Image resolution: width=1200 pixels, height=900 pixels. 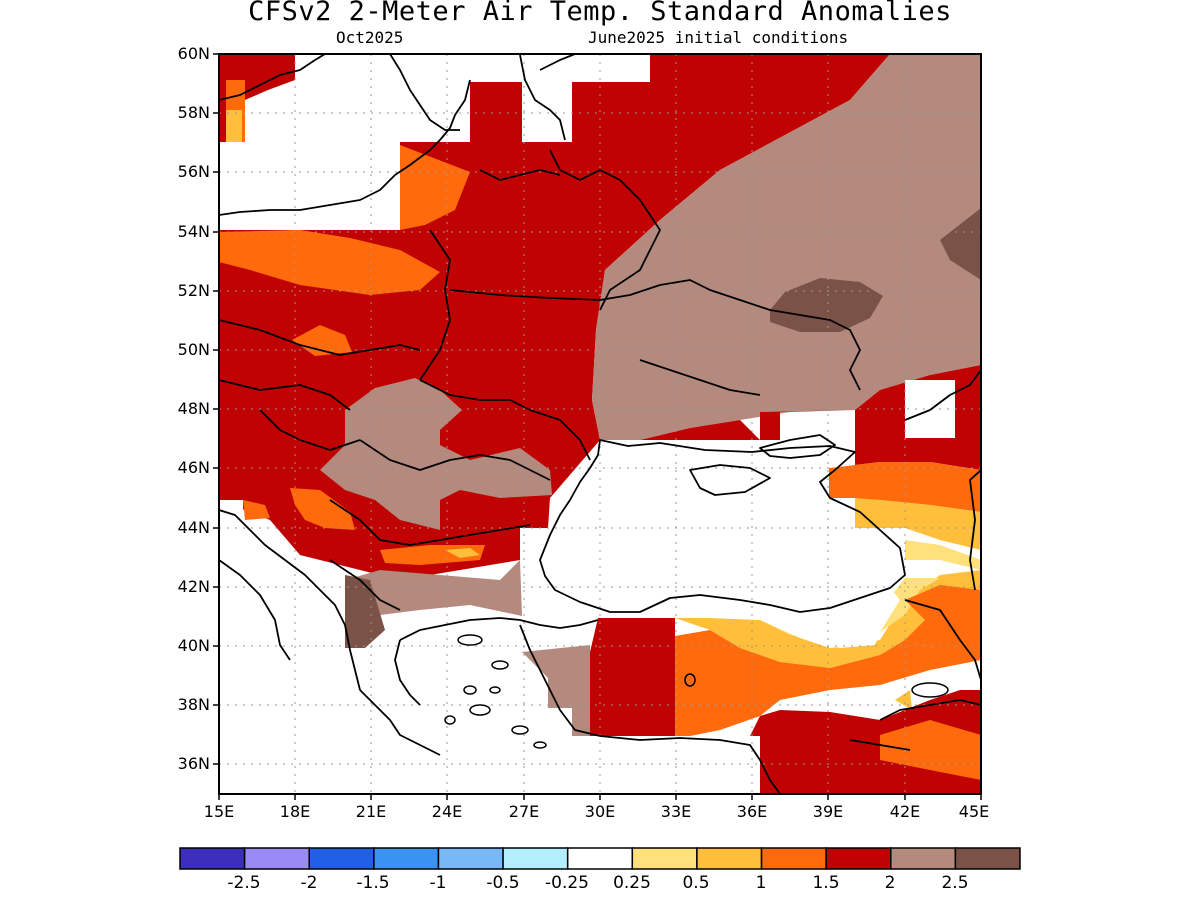 I want to click on lon-label: 18E, so click(x=295, y=811).